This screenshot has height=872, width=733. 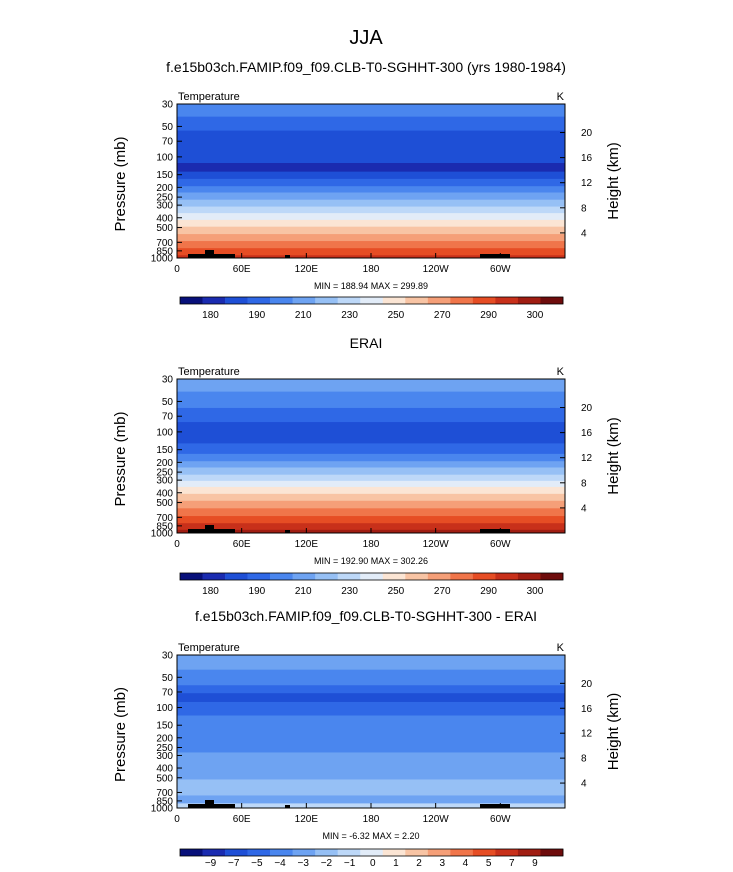 What do you see at coordinates (164, 432) in the screenshot?
I see `y-tick-label: 100` at bounding box center [164, 432].